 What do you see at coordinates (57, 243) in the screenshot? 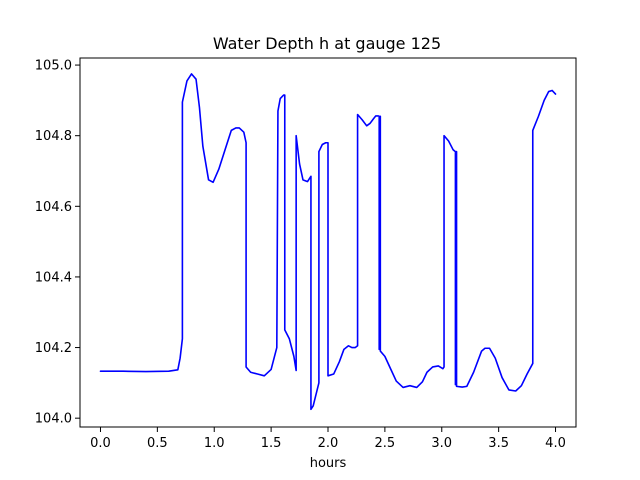
I see `y-axis: 104.0 104.2 104.4 104.6 104.8 105.0` at bounding box center [57, 243].